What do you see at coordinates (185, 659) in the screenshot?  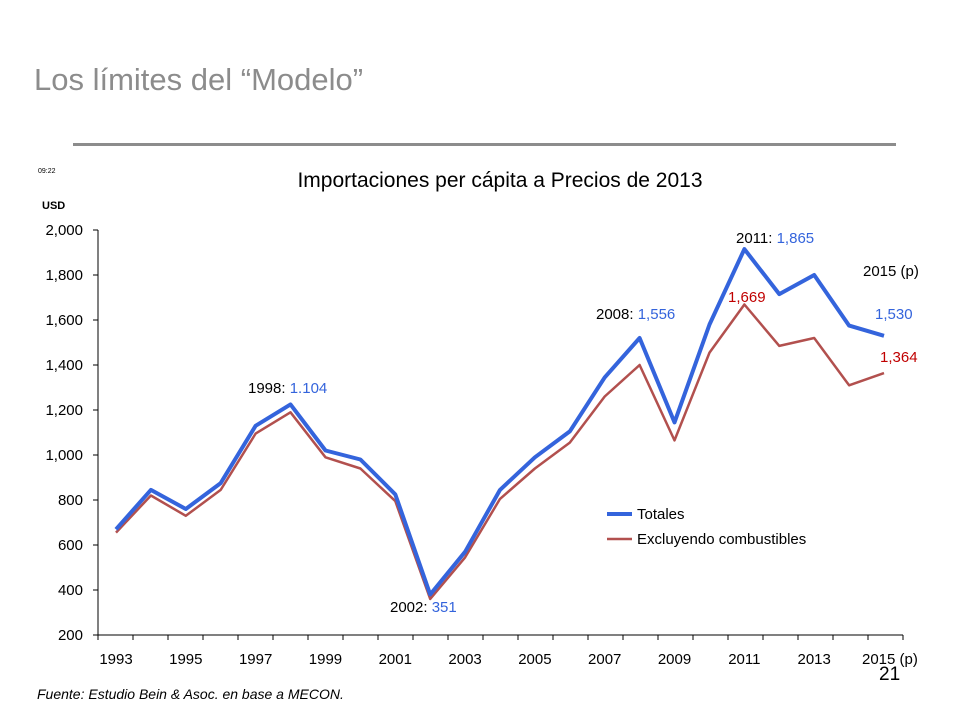 I see `x-tick-label: 1995` at bounding box center [185, 659].